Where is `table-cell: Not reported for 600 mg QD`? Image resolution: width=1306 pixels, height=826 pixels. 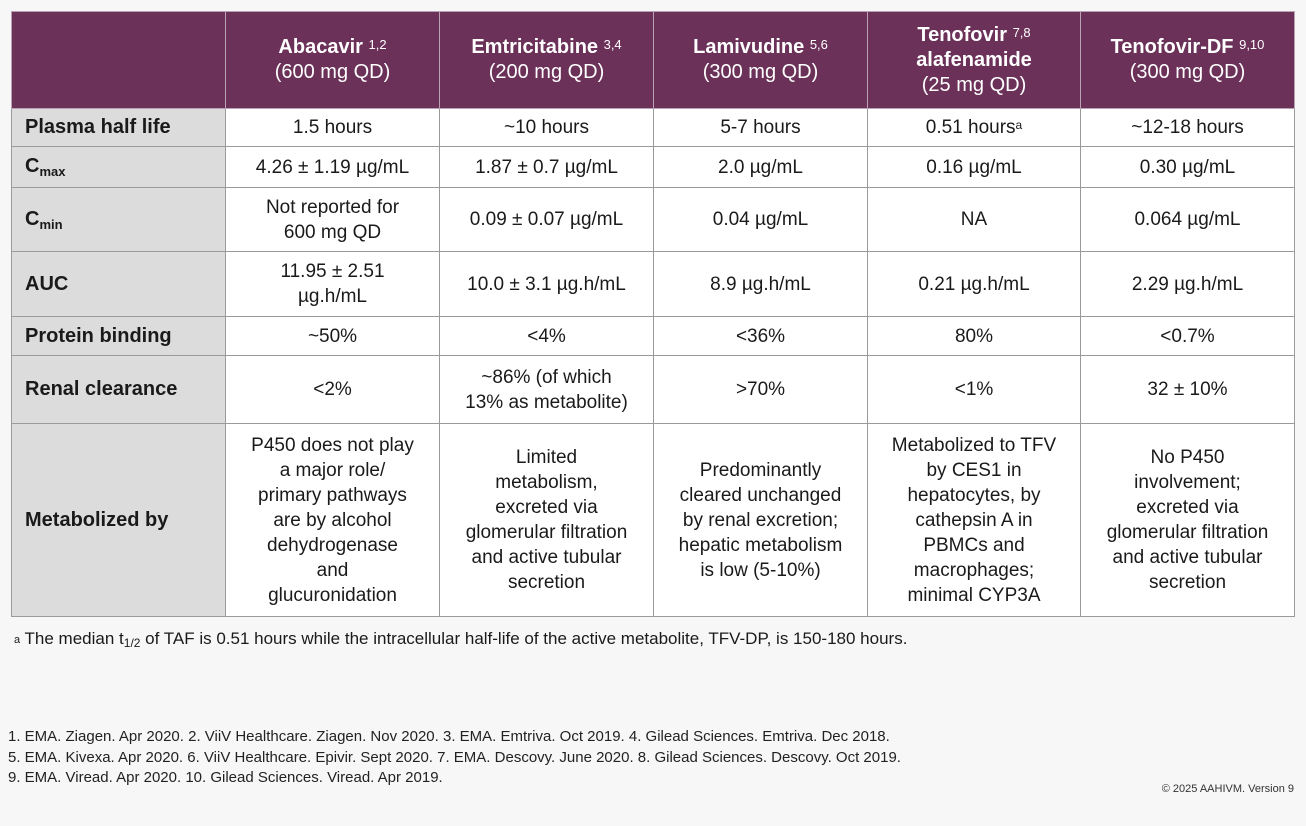 table-cell: Not reported for 600 mg QD is located at coordinates (332, 219).